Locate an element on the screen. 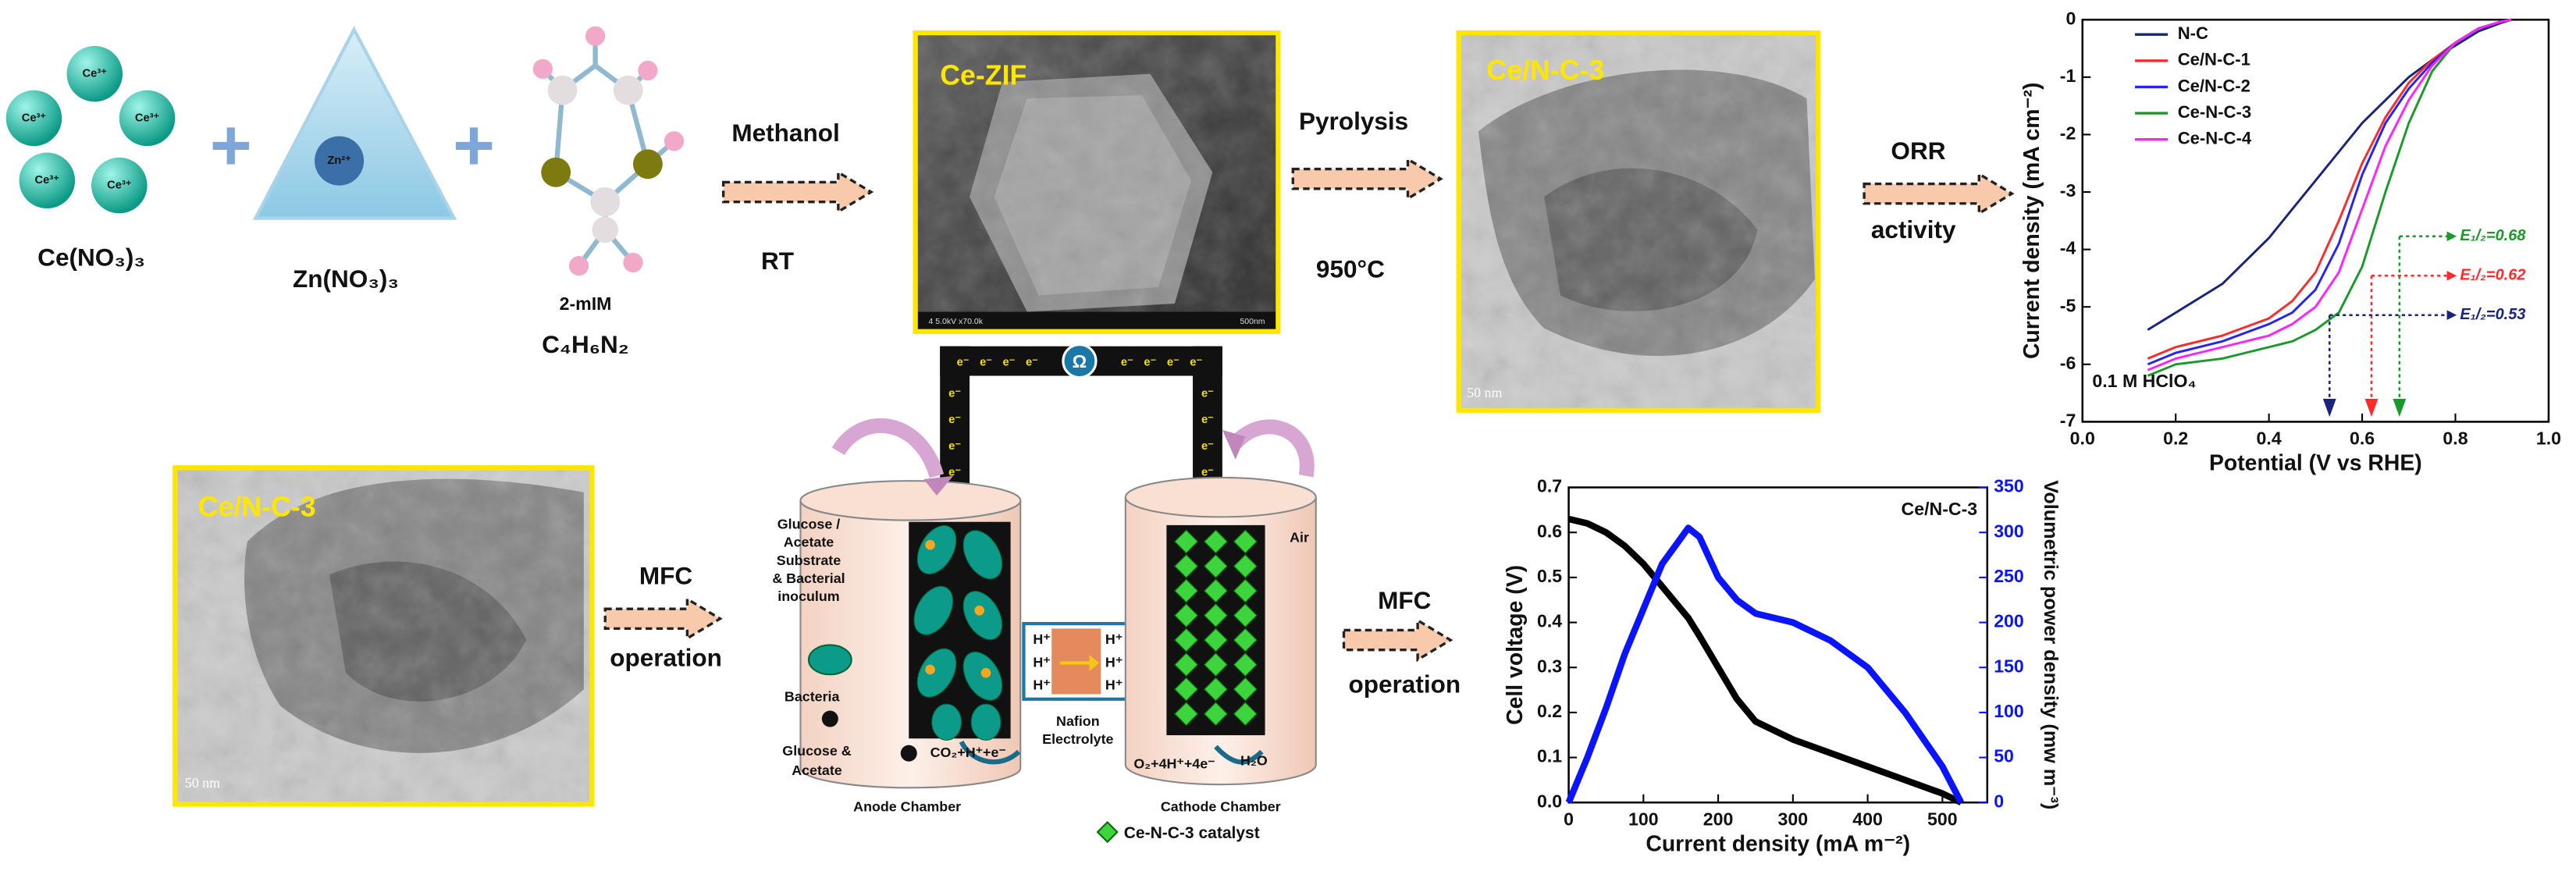 This screenshot has width=2576, height=878. half-wave-arrow is located at coordinates (2371, 408).